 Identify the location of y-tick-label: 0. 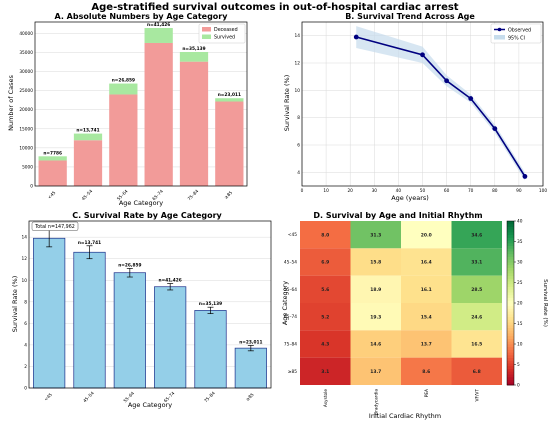
(25, 389).